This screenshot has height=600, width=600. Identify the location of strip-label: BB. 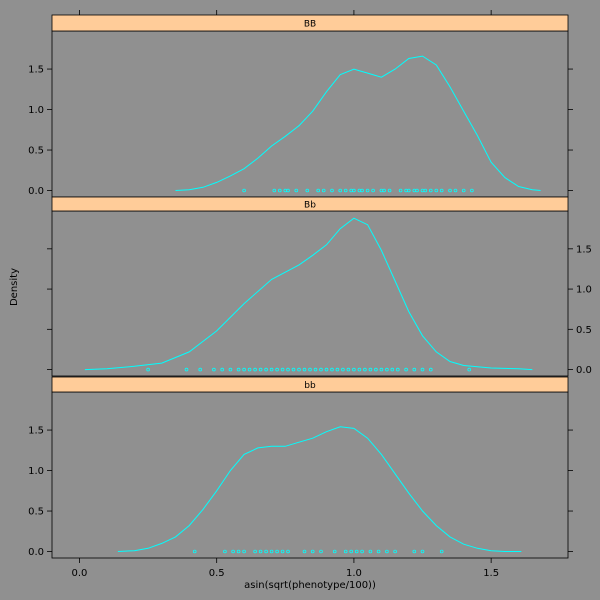
(310, 25).